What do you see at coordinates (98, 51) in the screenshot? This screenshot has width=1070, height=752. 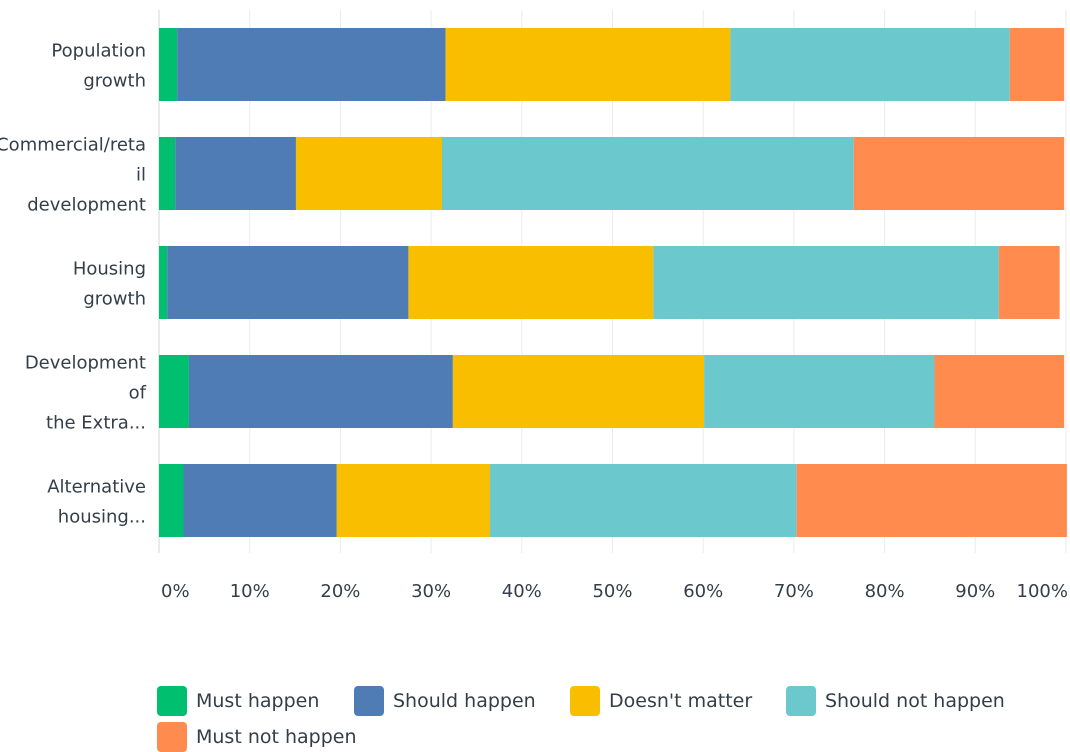 I see `category-label: Population` at bounding box center [98, 51].